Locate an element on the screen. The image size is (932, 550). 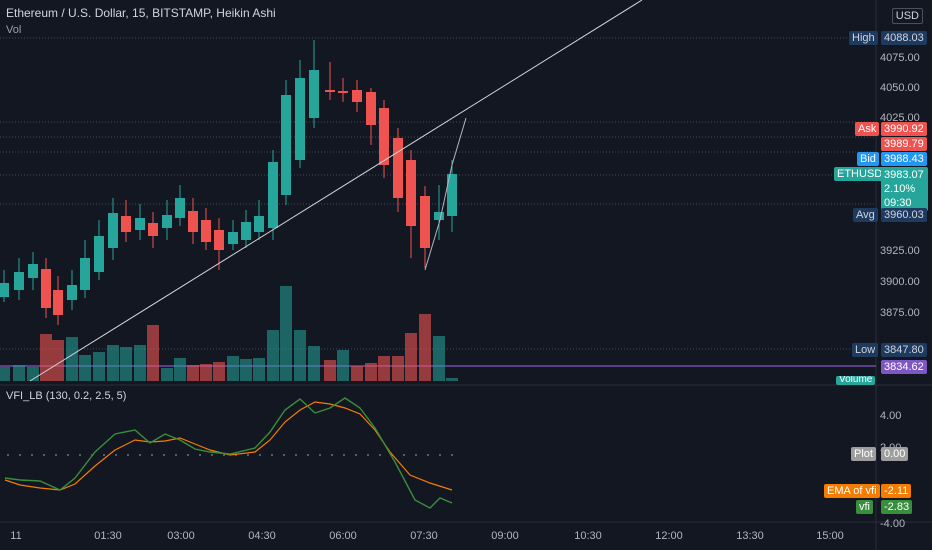
volume-indicator-label: Vol is located at coordinates (14, 30).